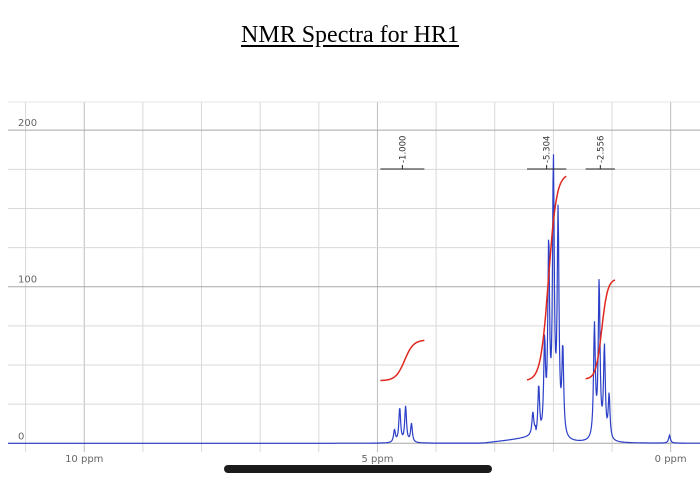  I want to click on x-tick-labels: 10 ppm 5 ppm 0 ppm, so click(376, 459).